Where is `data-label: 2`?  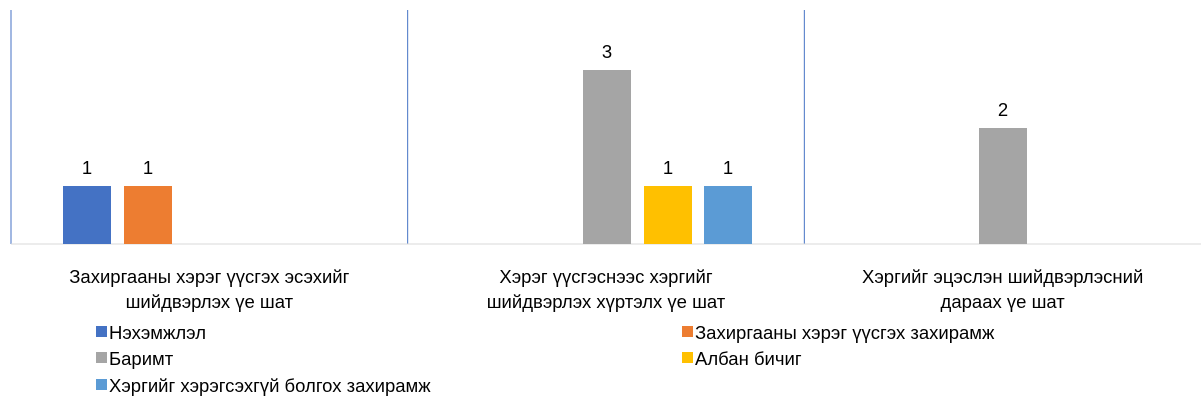 data-label: 2 is located at coordinates (1003, 109).